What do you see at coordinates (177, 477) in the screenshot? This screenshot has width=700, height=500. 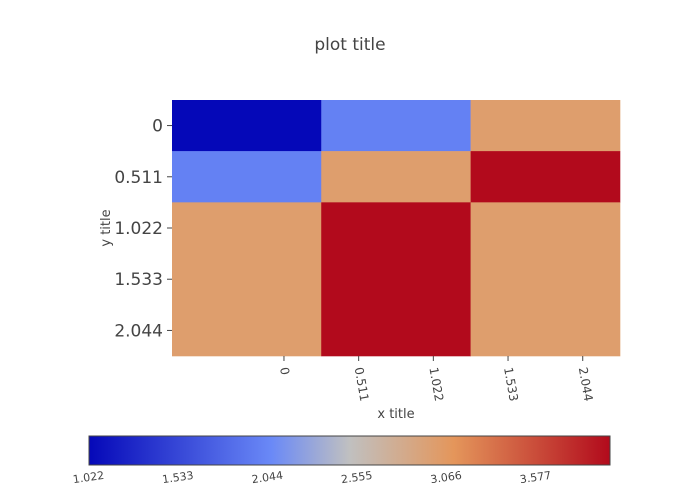 I see `colorbar-tick-label: 1.533` at bounding box center [177, 477].